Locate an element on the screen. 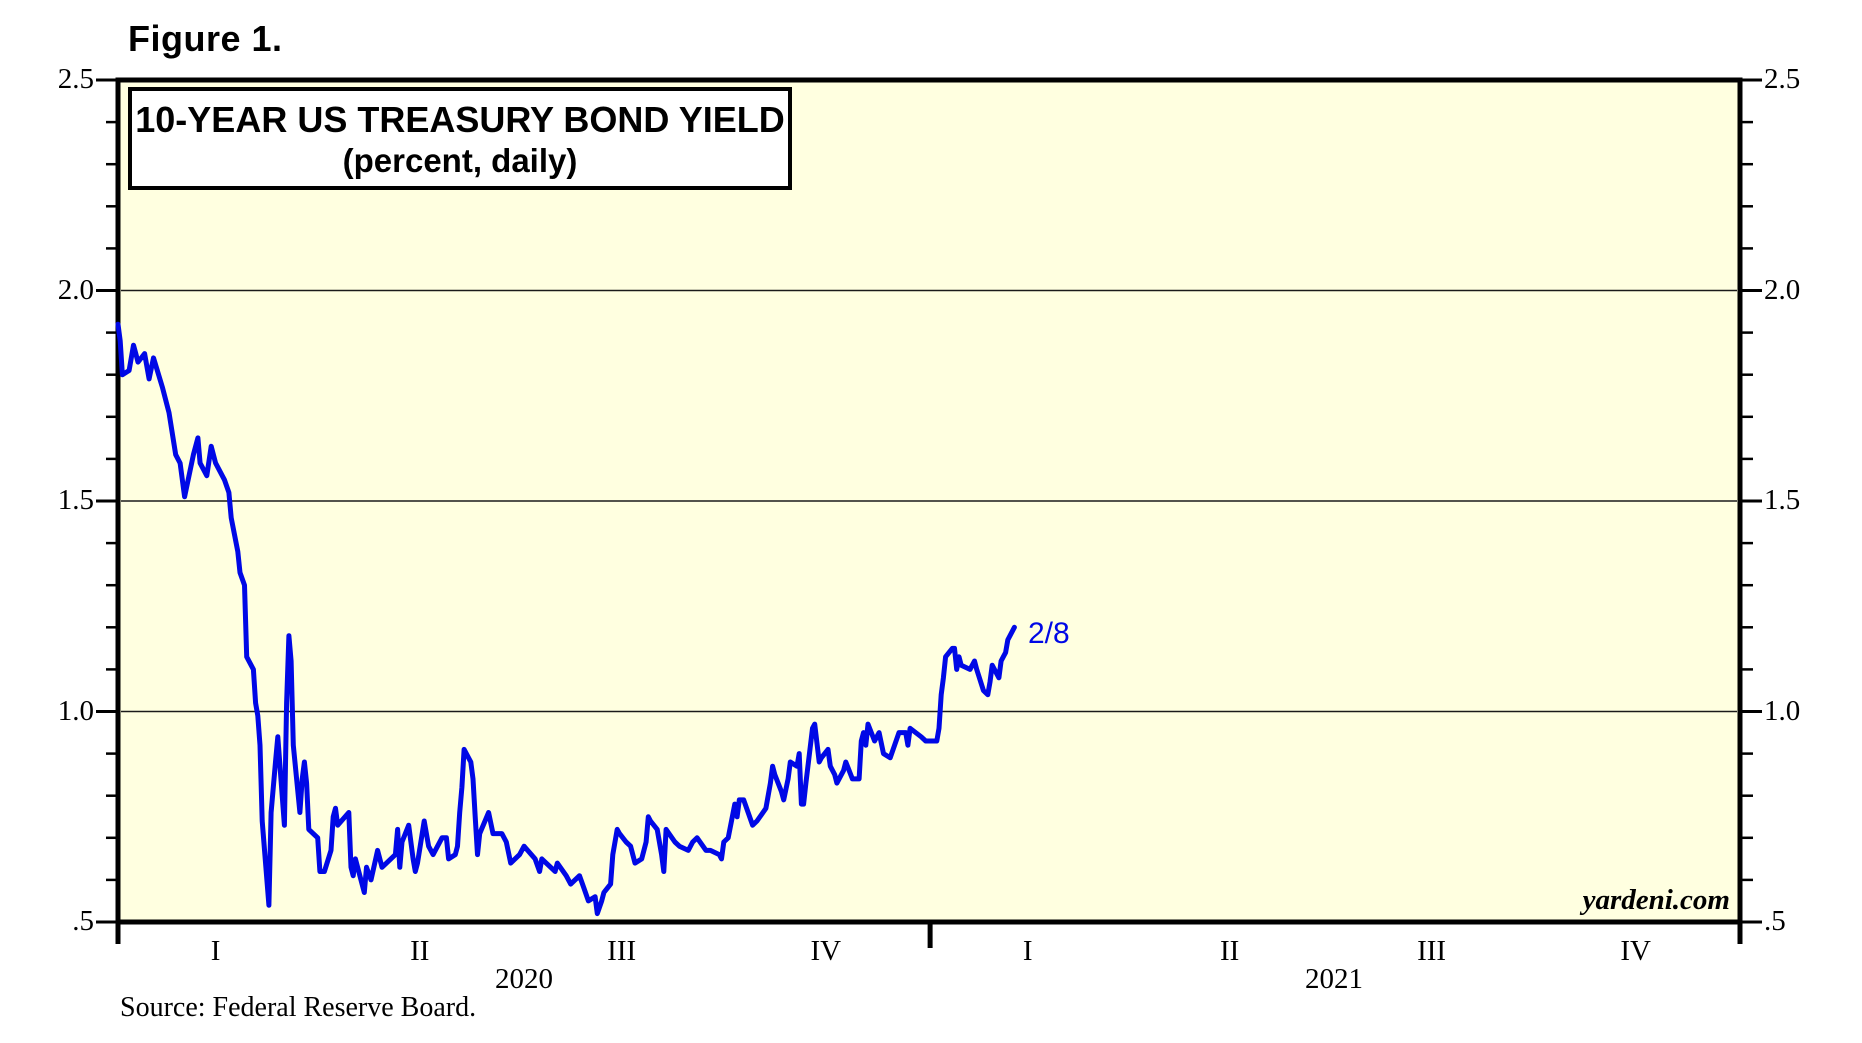 This screenshot has height=1043, width=1862. x-axis-quarter-label-2: III is located at coordinates (622, 951).